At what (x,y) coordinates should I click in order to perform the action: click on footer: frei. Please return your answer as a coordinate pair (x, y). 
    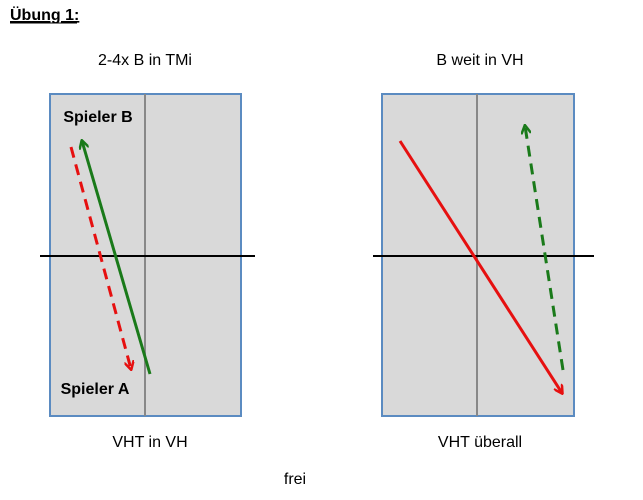
    Looking at the image, I should click on (295, 479).